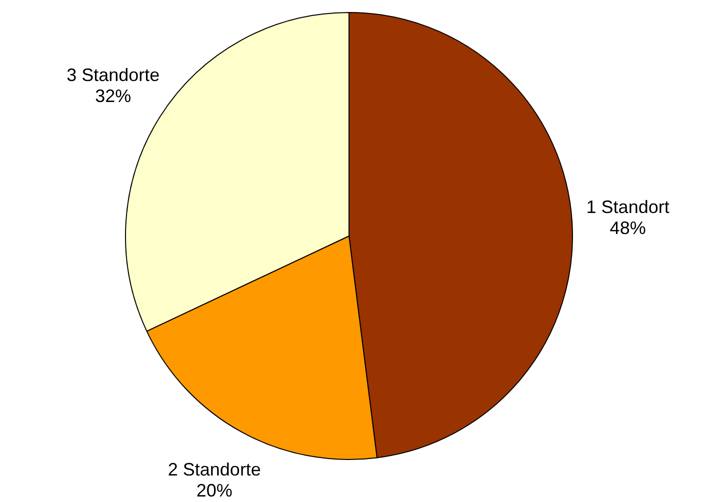  What do you see at coordinates (628, 206) in the screenshot?
I see `slice-label: 1 Standort` at bounding box center [628, 206].